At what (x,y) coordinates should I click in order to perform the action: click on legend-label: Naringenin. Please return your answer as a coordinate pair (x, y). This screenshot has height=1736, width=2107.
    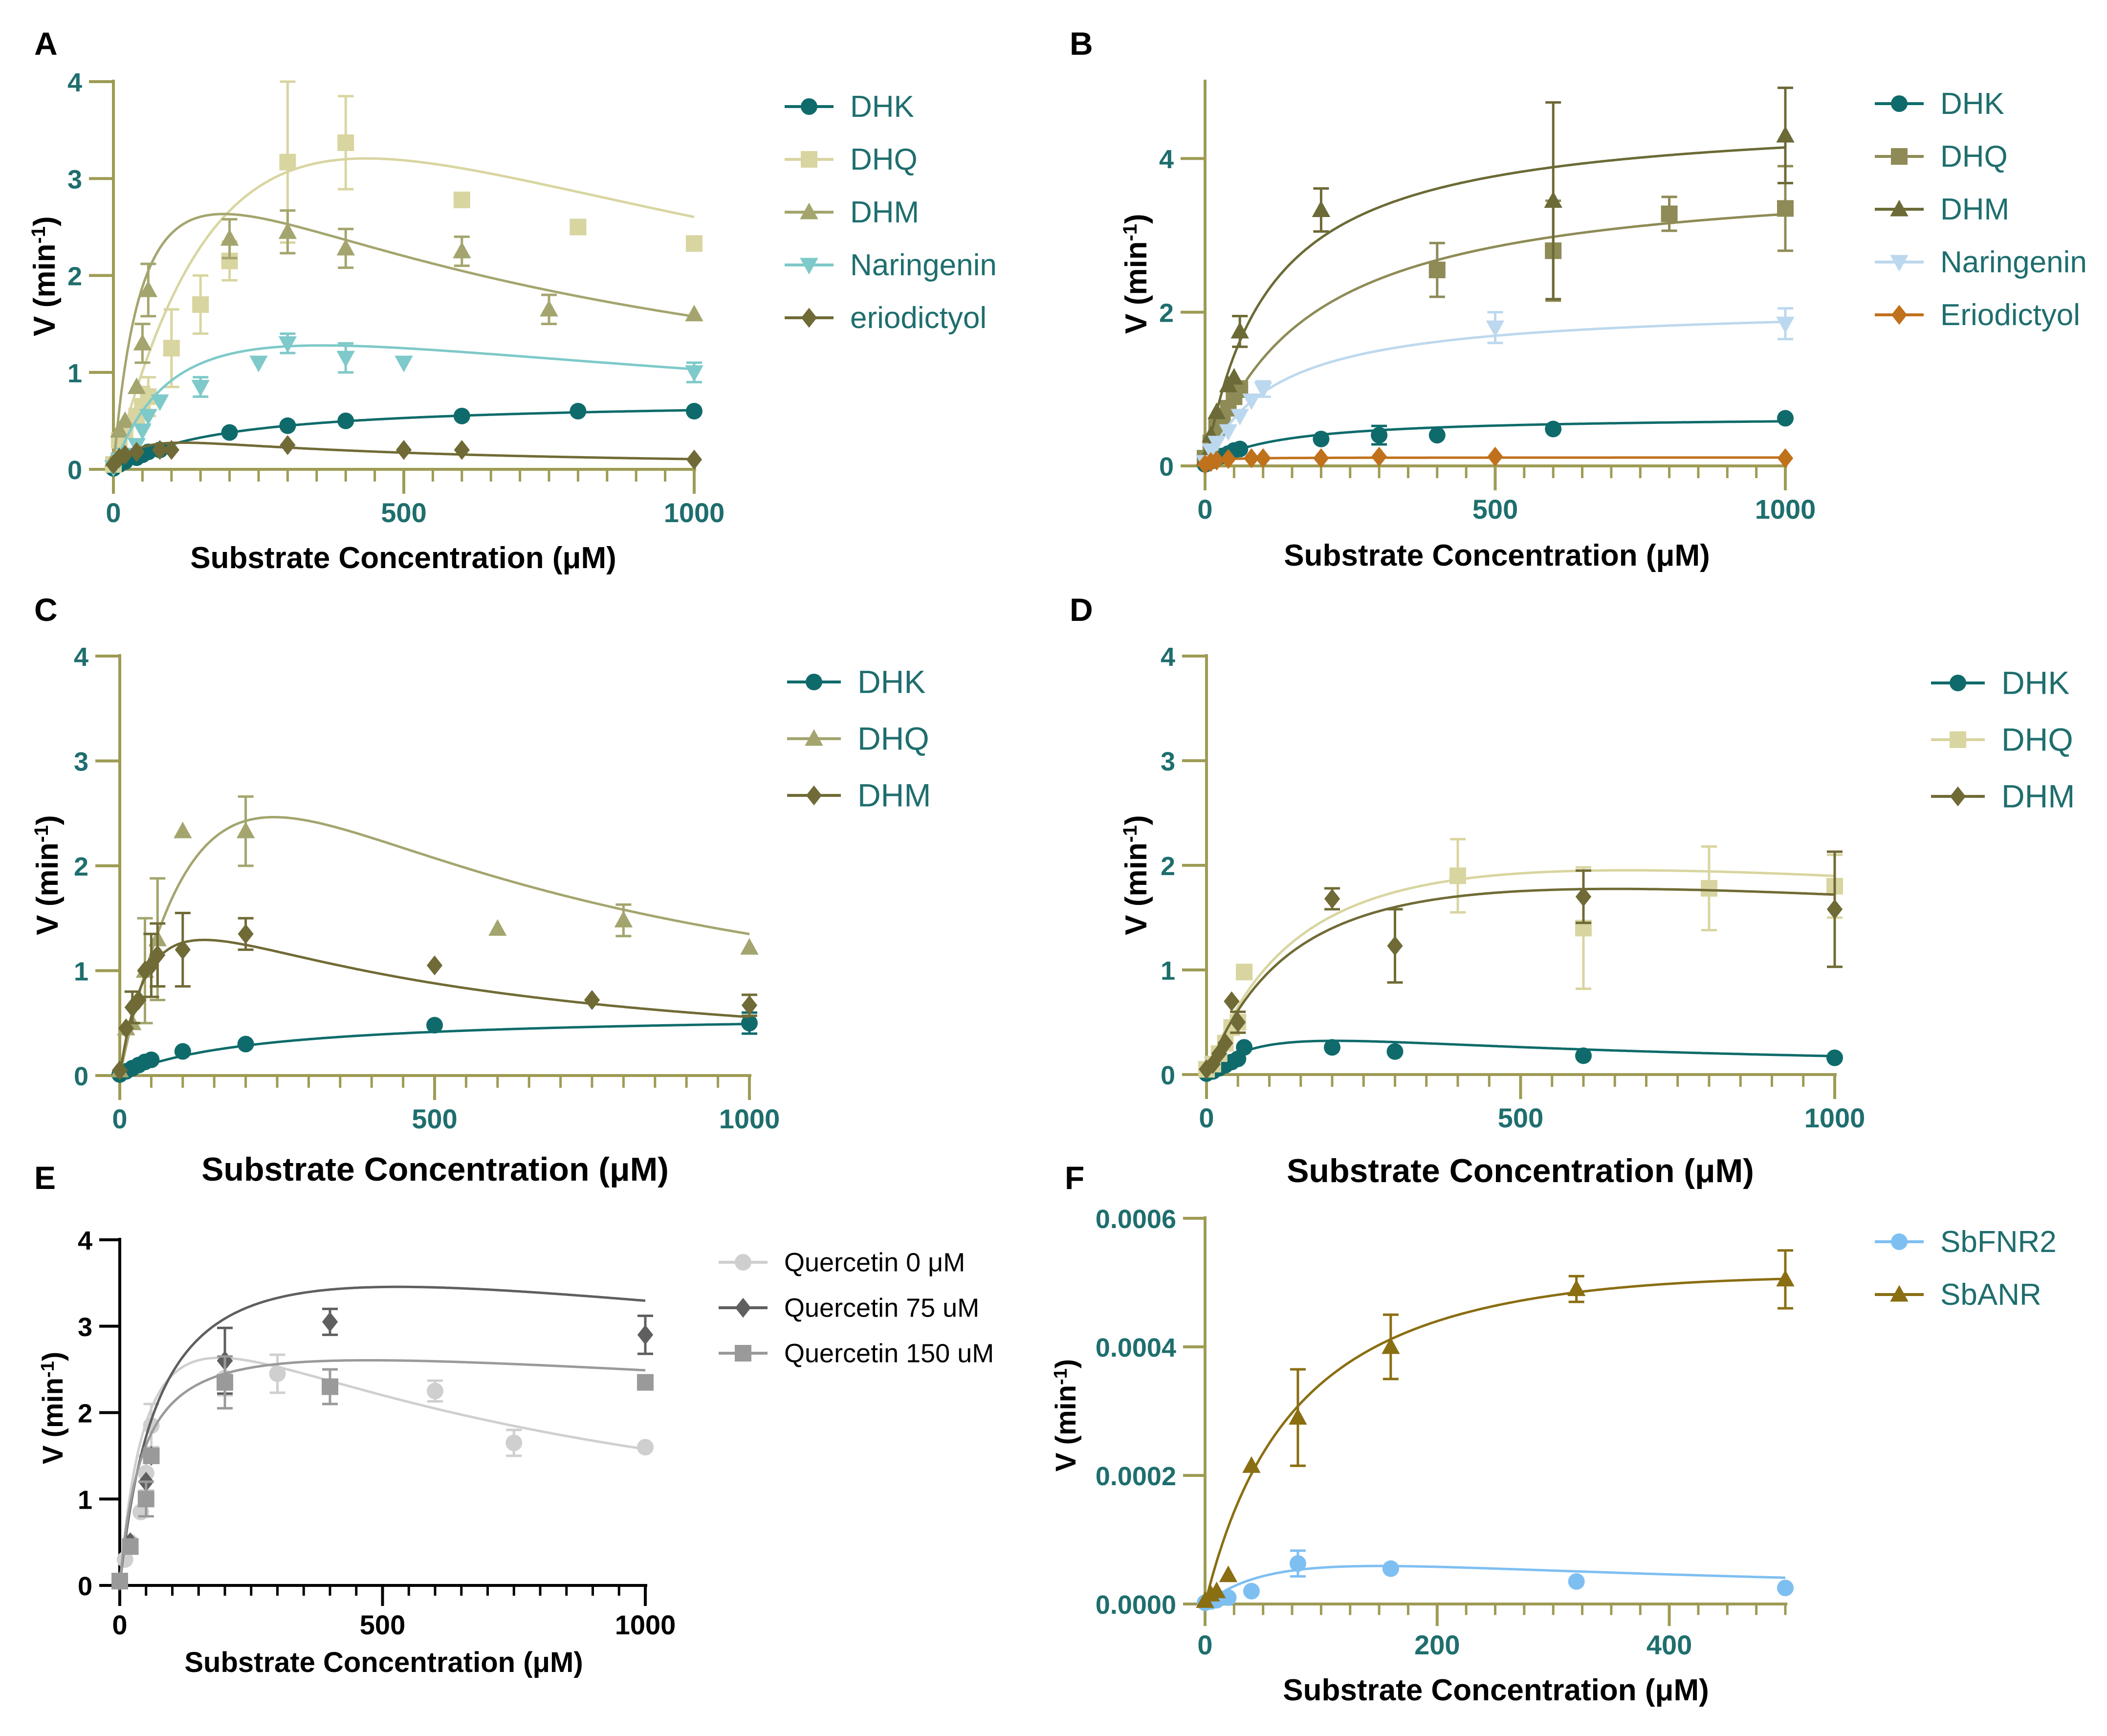
    Looking at the image, I should click on (2013, 262).